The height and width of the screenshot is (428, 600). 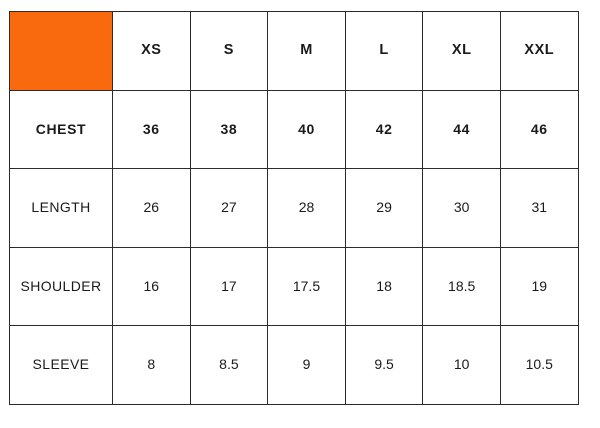 I want to click on cell-length-xs: 26, so click(x=151, y=208).